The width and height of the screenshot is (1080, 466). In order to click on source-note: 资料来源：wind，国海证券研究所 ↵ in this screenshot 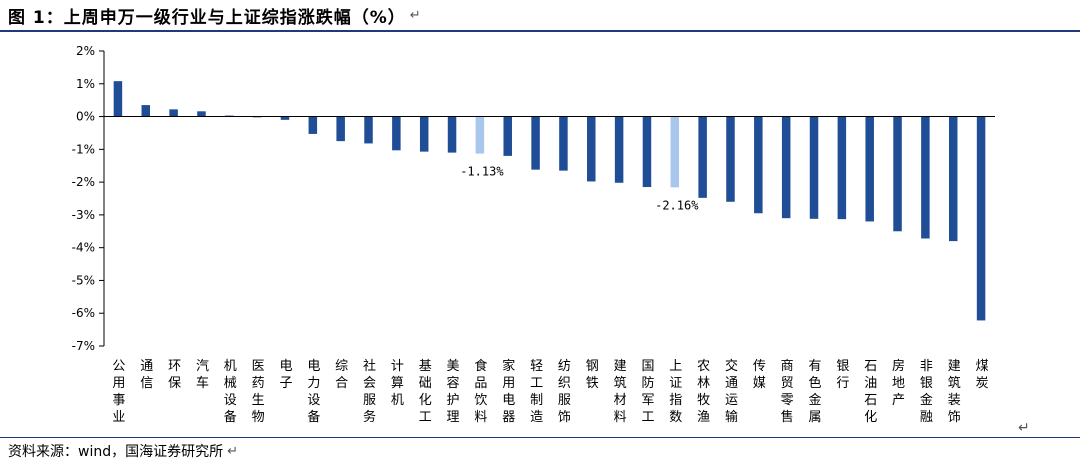, I will do `click(123, 451)`.